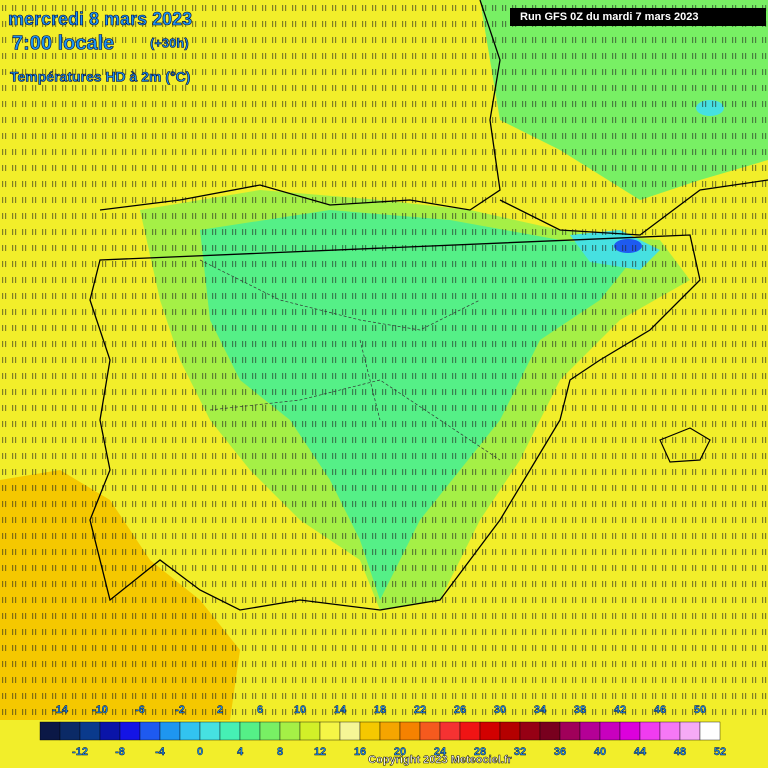  What do you see at coordinates (440, 752) in the screenshot?
I see `scale-label: 24` at bounding box center [440, 752].